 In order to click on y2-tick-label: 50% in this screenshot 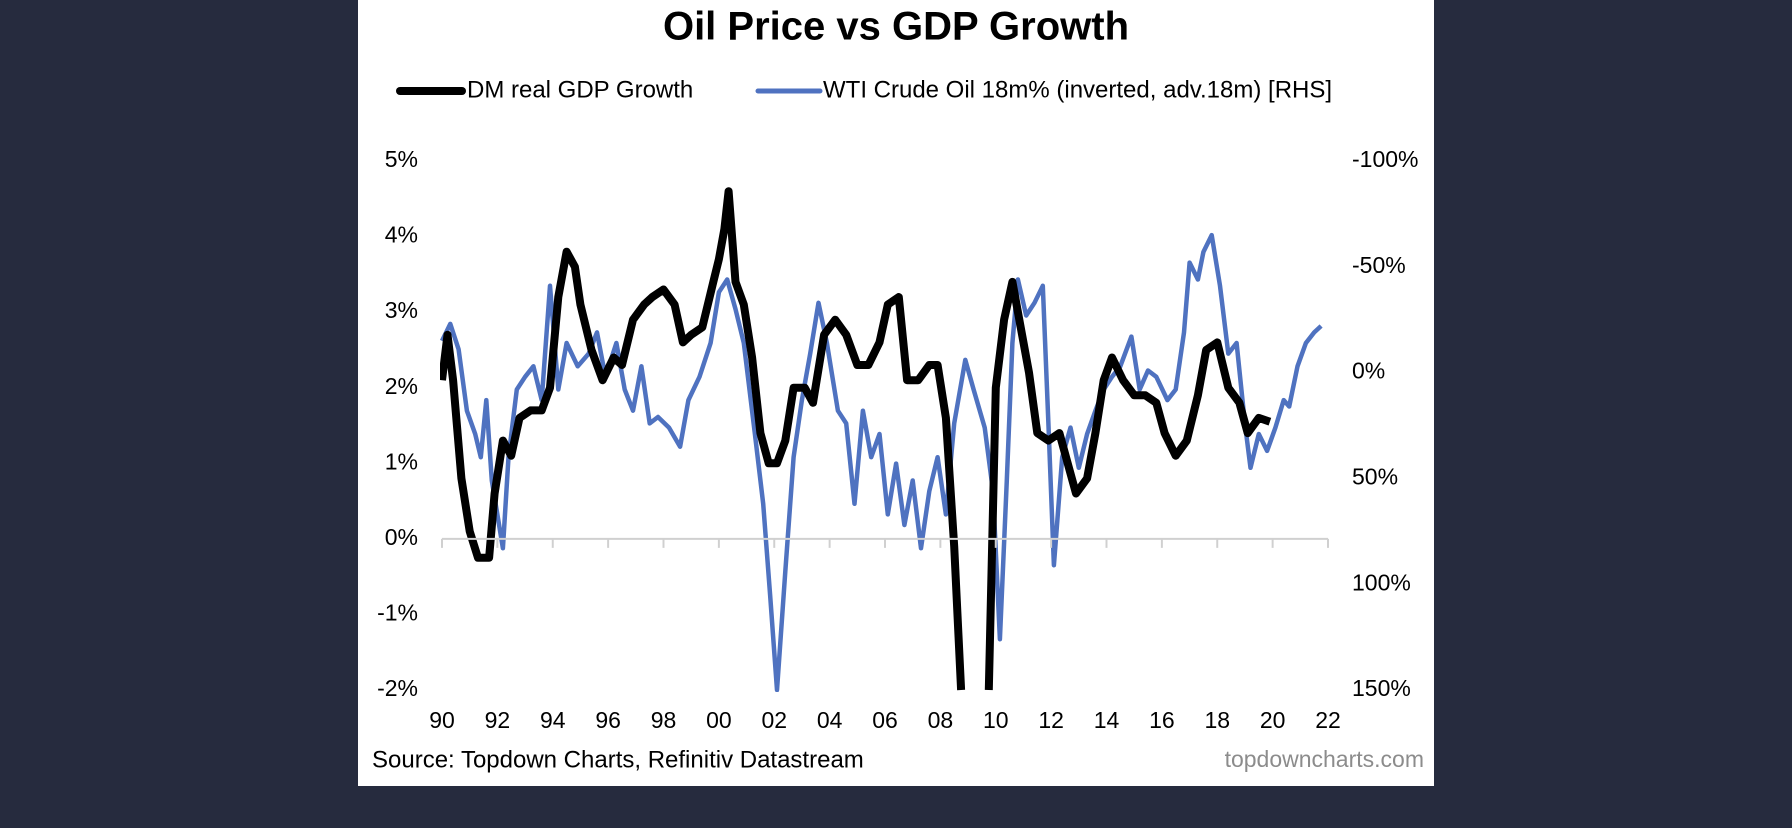, I will do `click(1375, 476)`.